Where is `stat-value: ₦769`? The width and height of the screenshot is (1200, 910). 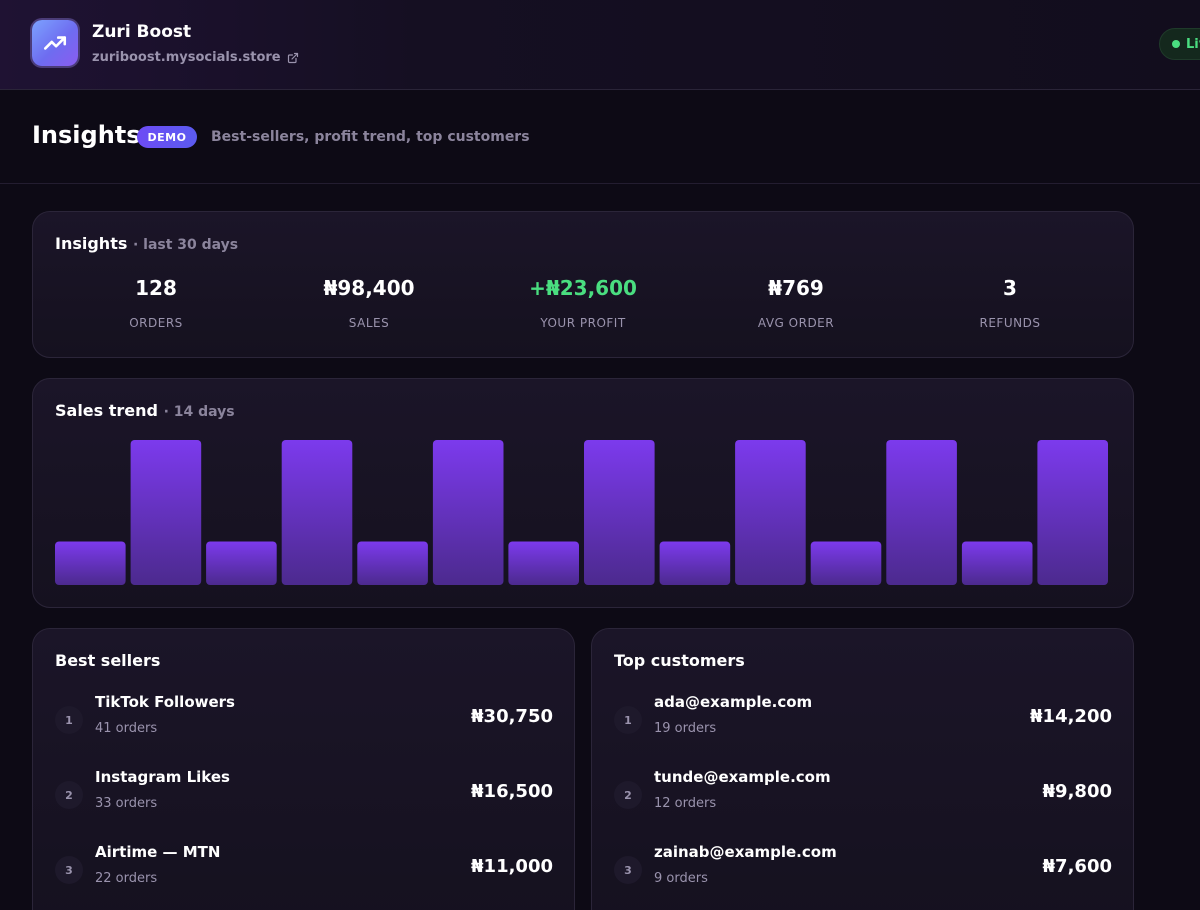
stat-value: ₦769 is located at coordinates (796, 288).